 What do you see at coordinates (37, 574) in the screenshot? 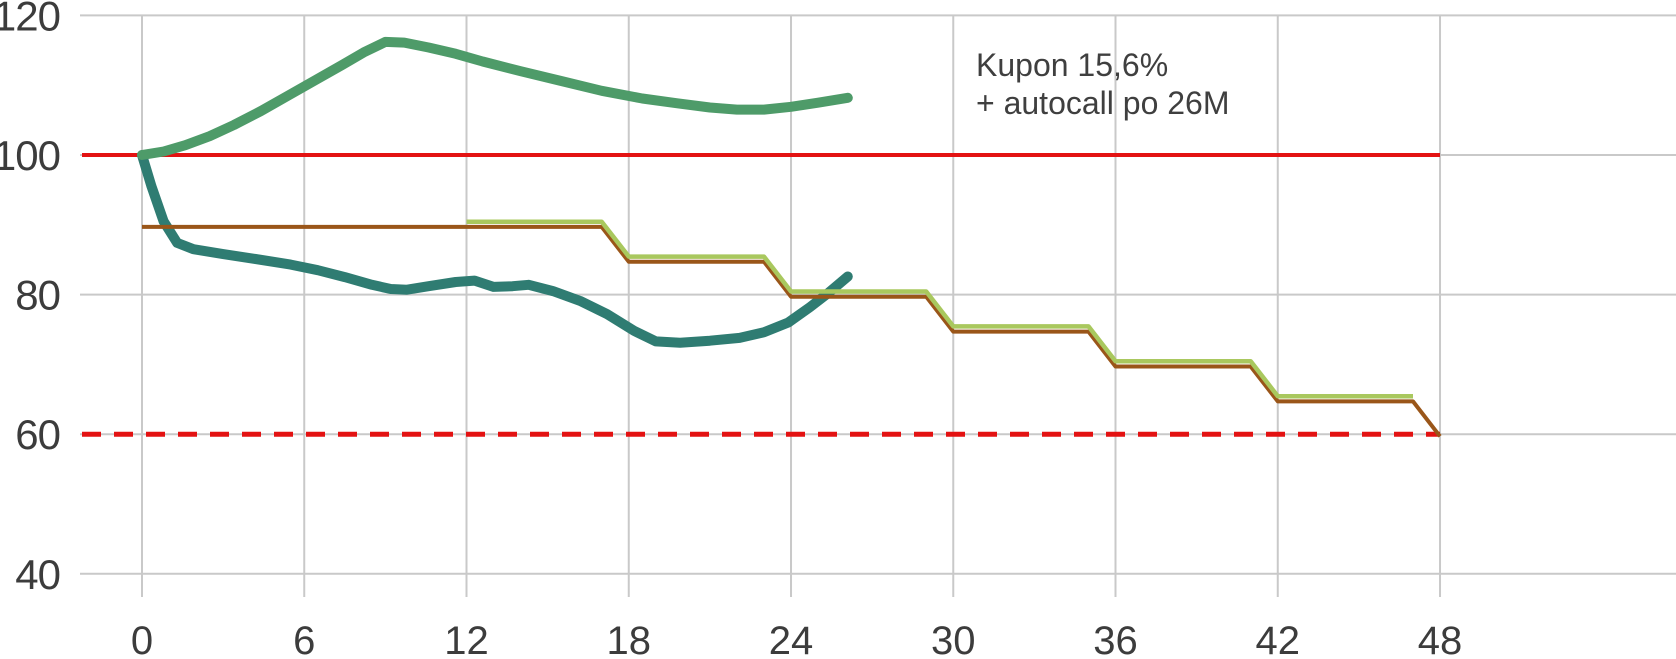
I see `y-tick-label-40: 40` at bounding box center [37, 574].